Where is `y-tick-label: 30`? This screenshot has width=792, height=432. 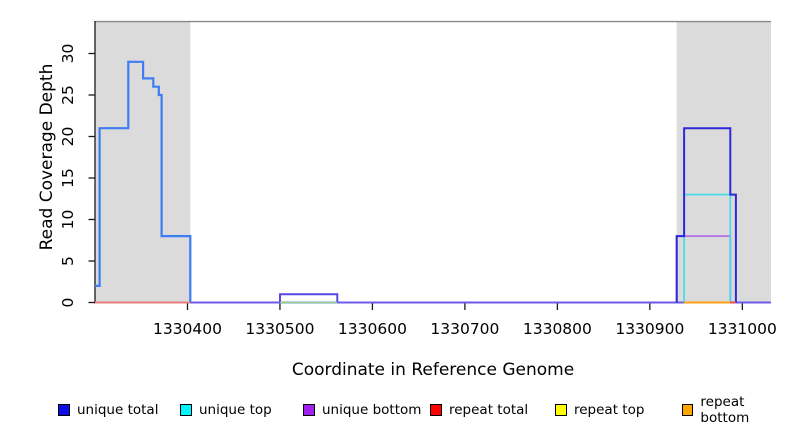 y-tick-label: 30 is located at coordinates (68, 54).